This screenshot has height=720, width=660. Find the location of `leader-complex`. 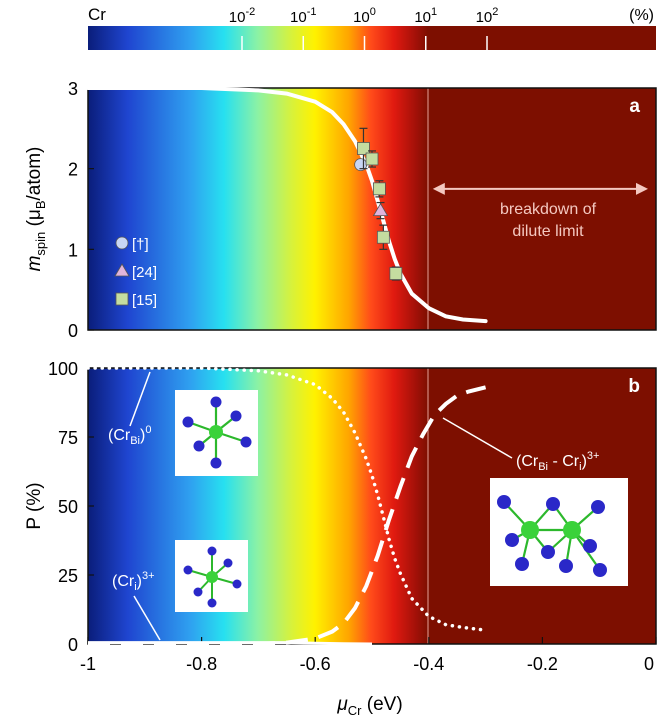

leader-complex is located at coordinates (477, 438).